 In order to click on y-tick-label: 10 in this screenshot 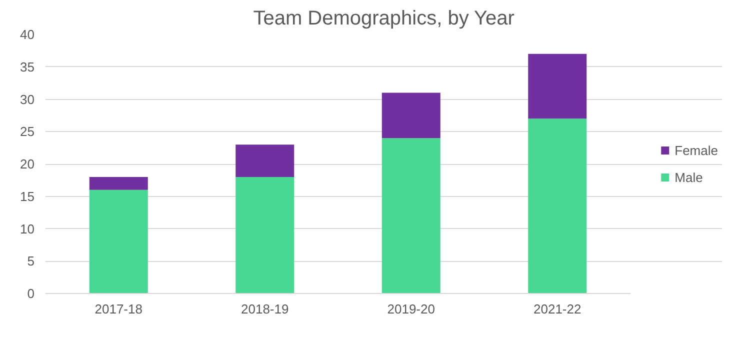, I will do `click(27, 228)`.